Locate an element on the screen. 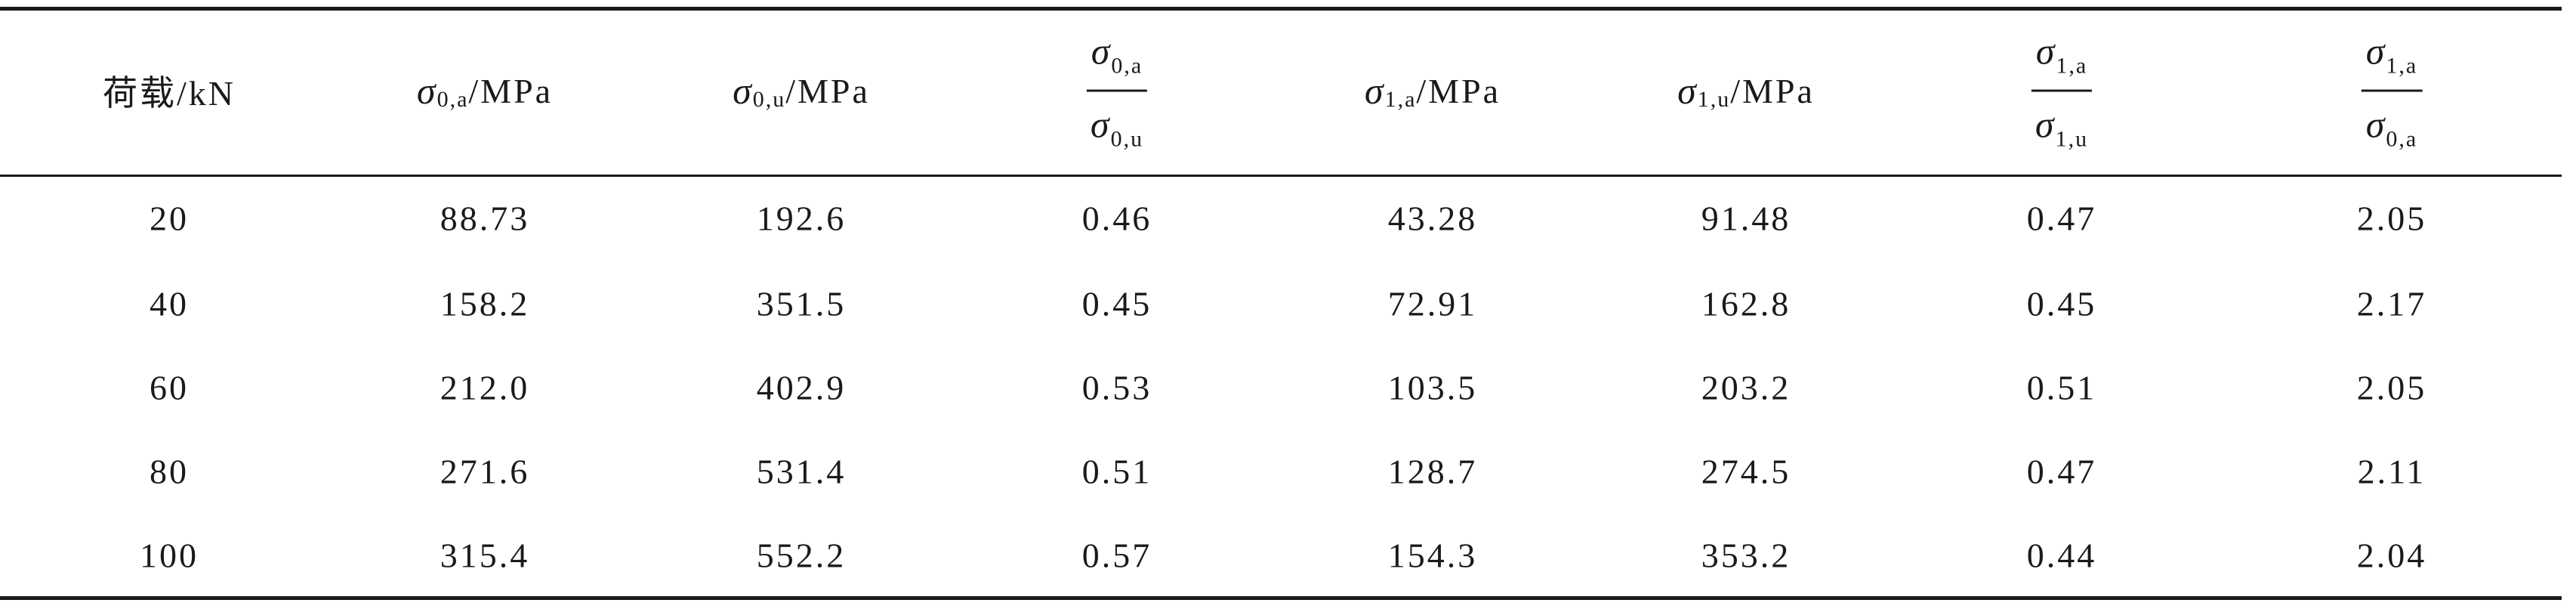 Image resolution: width=2576 pixels, height=606 pixels. table-cell: 192.6 is located at coordinates (801, 218).